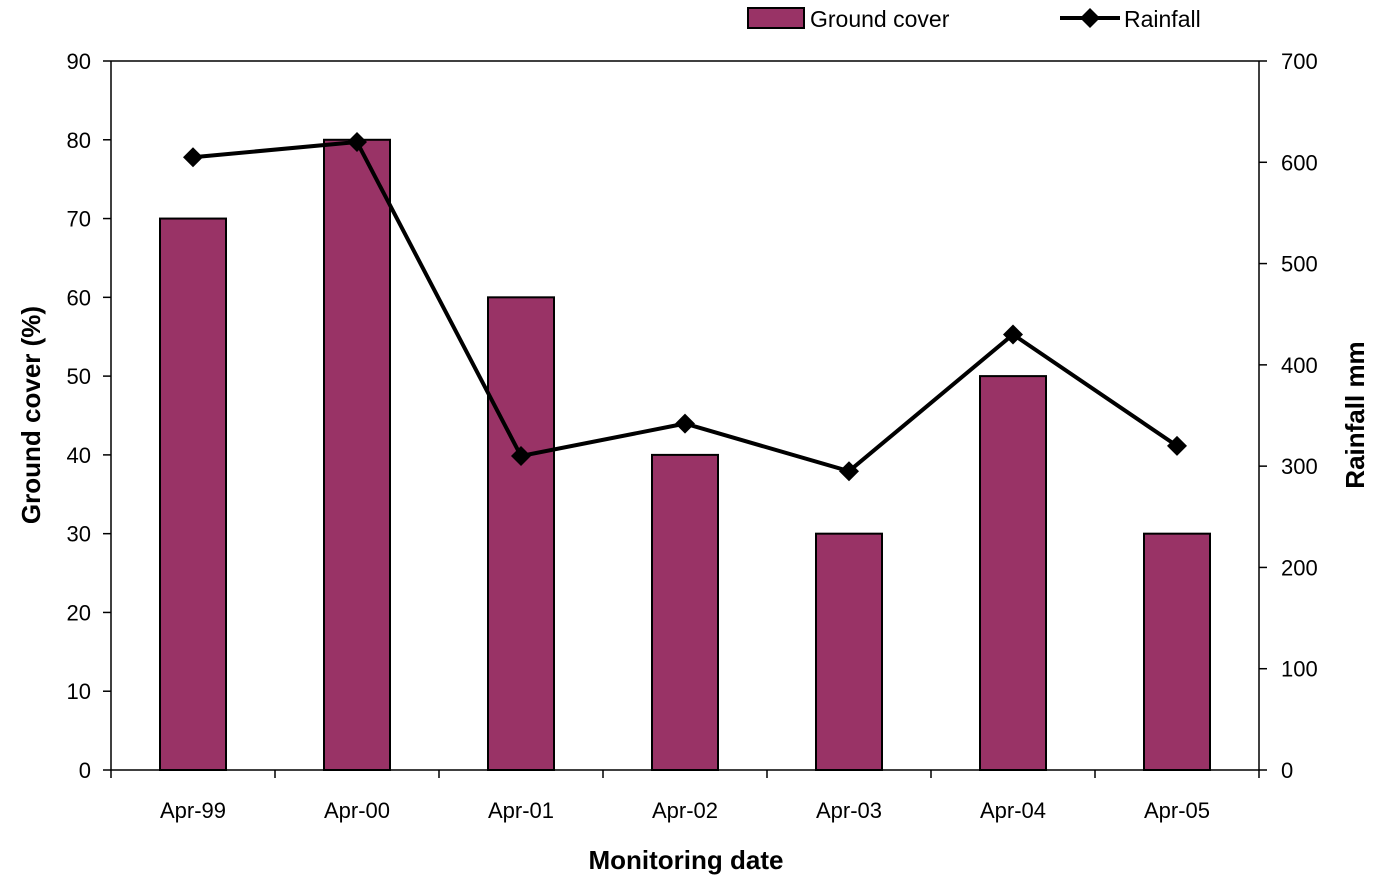  Describe the element at coordinates (193, 810) in the screenshot. I see `x-tick-label-apr-99: Apr-99` at that location.